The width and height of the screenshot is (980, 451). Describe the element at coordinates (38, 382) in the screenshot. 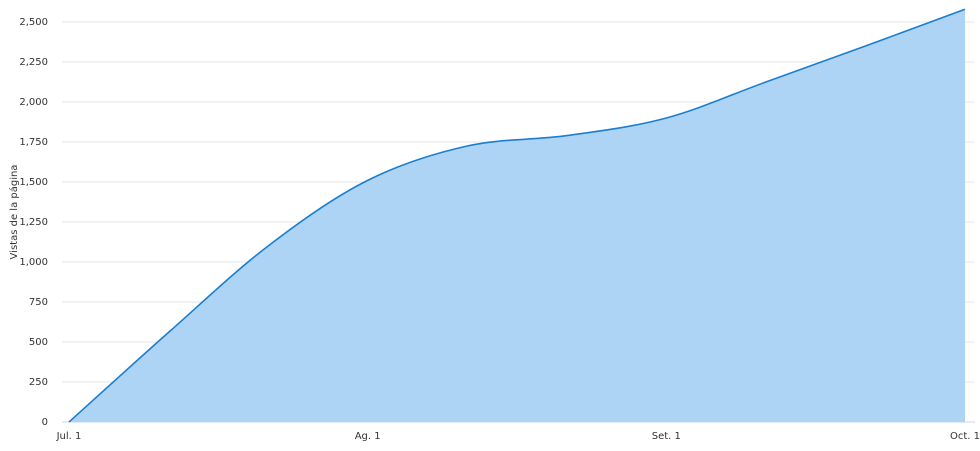

I see `y-tick-label: 250` at that location.